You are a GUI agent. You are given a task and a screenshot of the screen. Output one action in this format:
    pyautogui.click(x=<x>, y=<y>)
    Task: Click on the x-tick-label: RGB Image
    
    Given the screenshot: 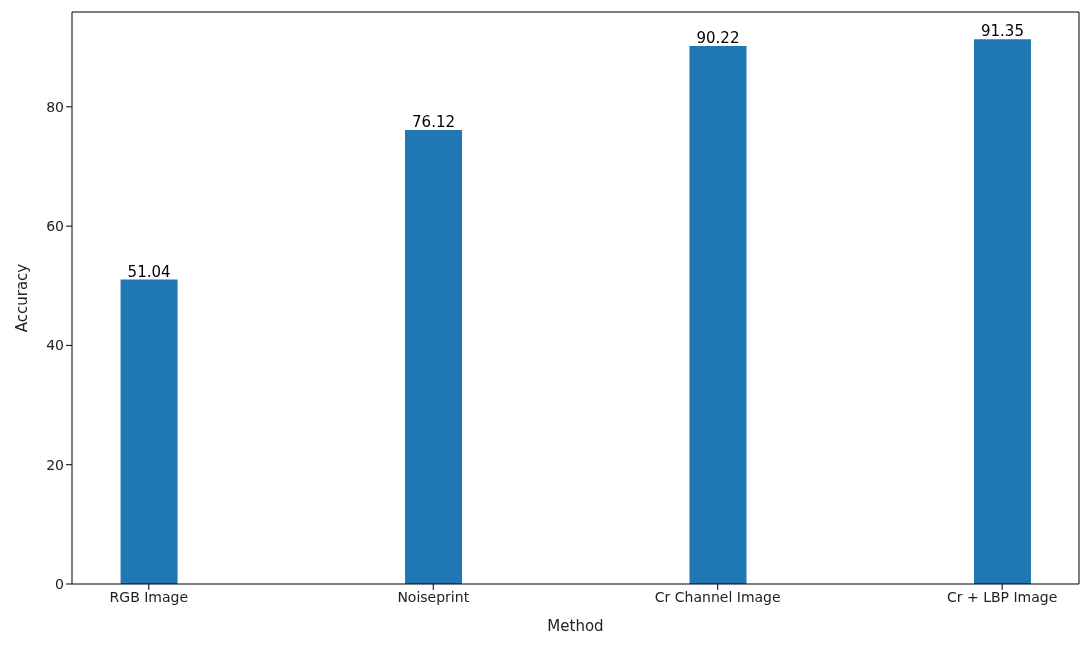 What is the action you would take?
    pyautogui.click(x=149, y=596)
    